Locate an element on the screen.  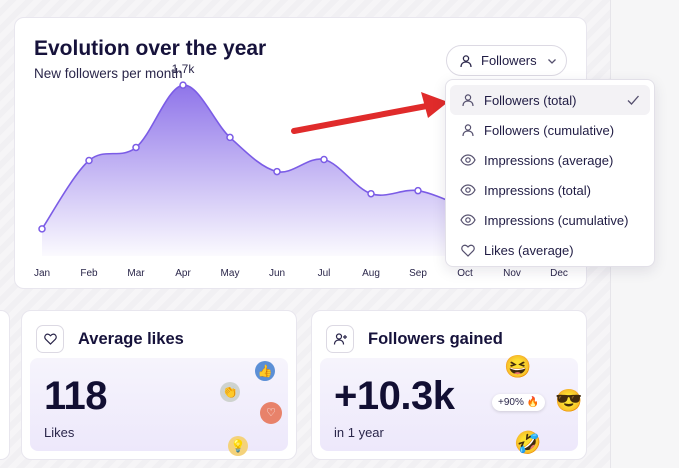
menu-item-likes-average: Likes (average) is located at coordinates (550, 250).